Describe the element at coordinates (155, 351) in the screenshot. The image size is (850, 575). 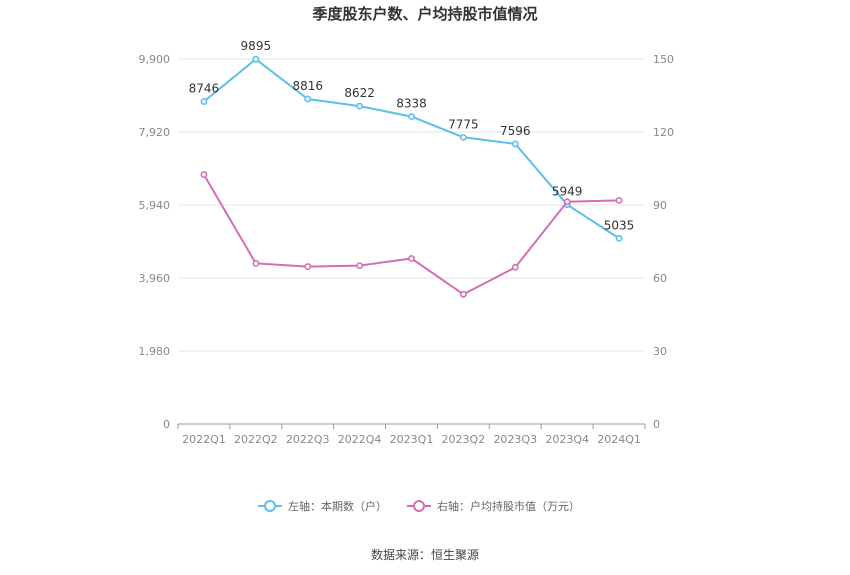
I see `y-left-tick-label: 1,980` at that location.